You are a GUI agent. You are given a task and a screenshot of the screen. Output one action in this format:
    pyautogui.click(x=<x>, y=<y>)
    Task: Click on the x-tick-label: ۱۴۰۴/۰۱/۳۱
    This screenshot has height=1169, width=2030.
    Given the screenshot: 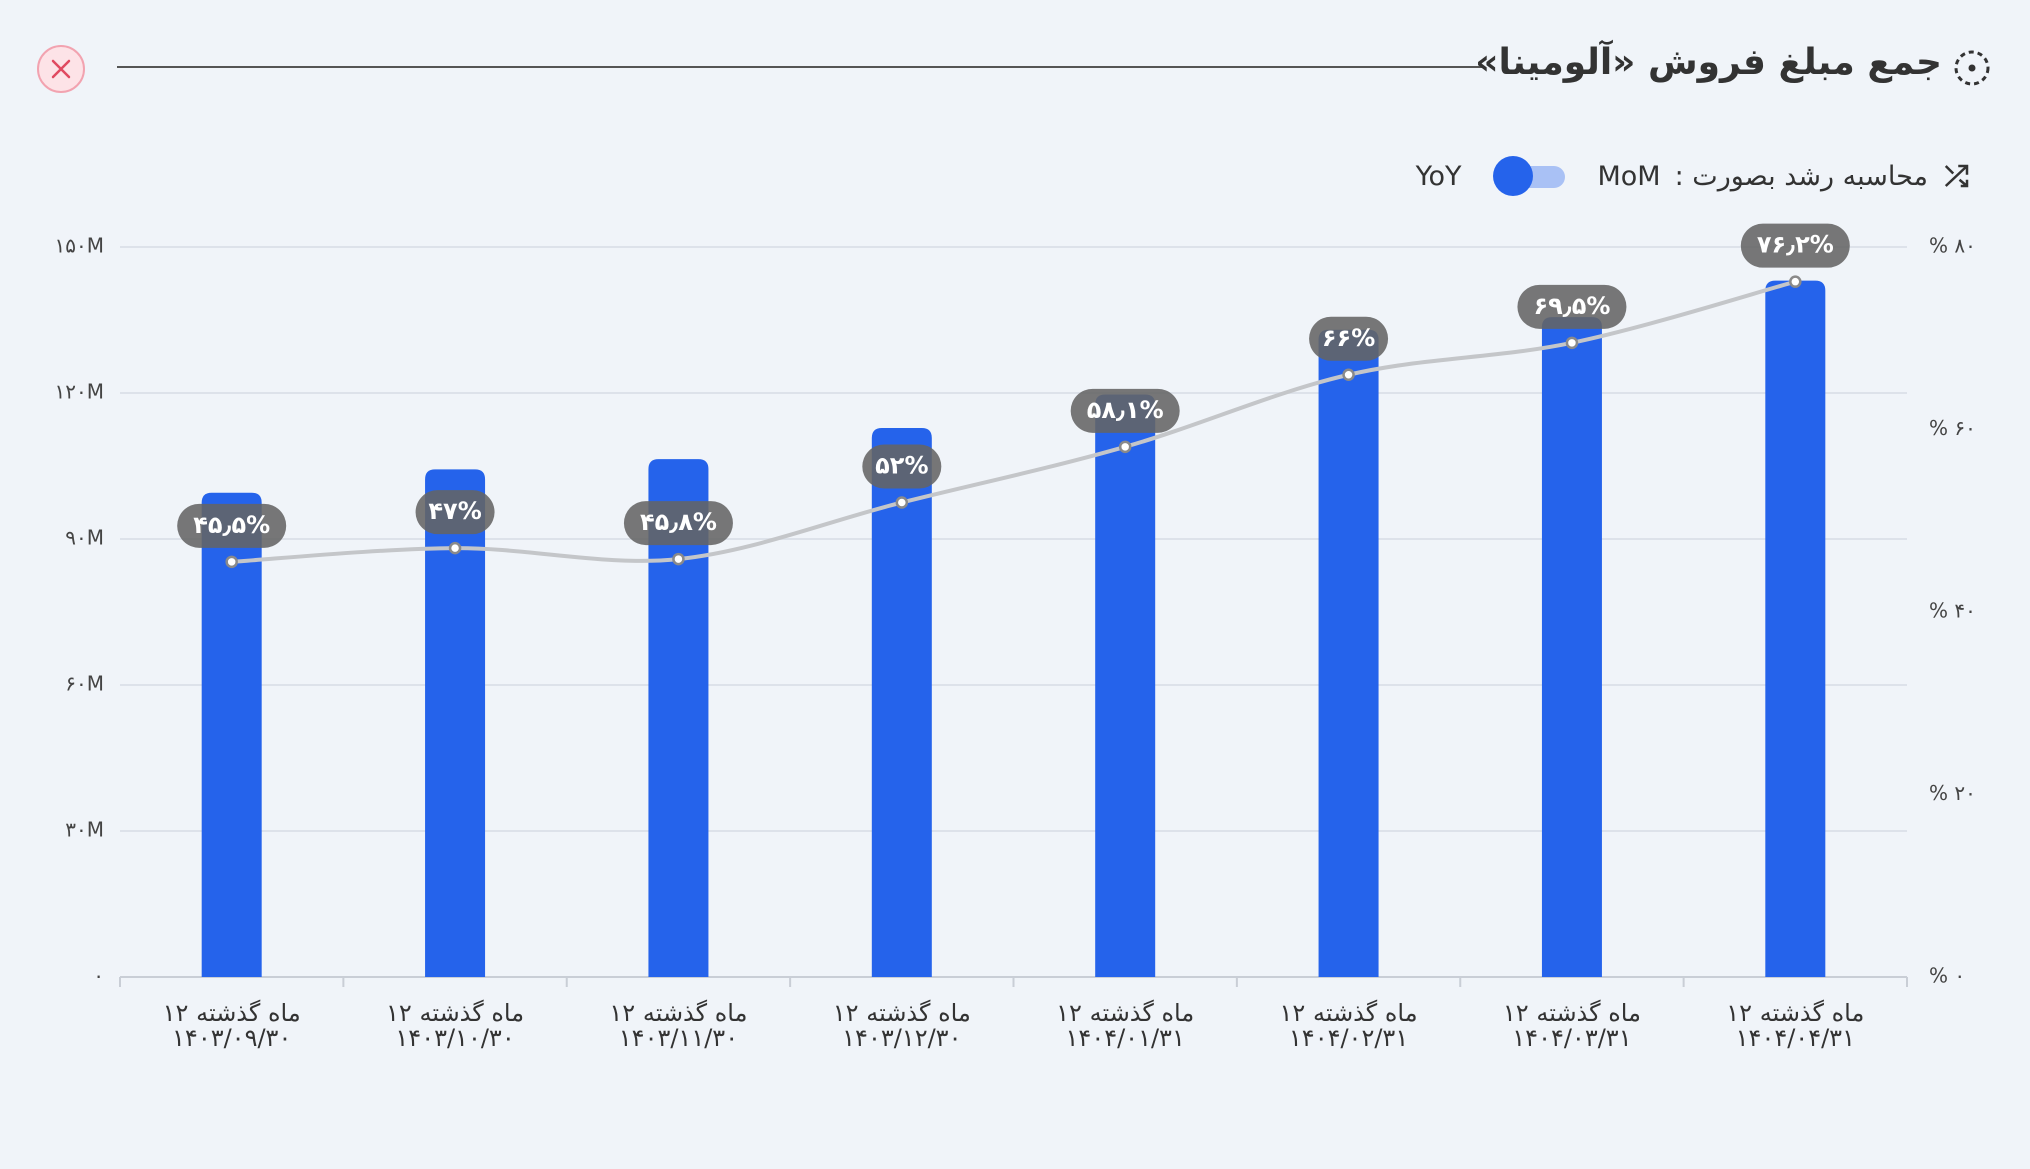 What is the action you would take?
    pyautogui.click(x=1125, y=1038)
    